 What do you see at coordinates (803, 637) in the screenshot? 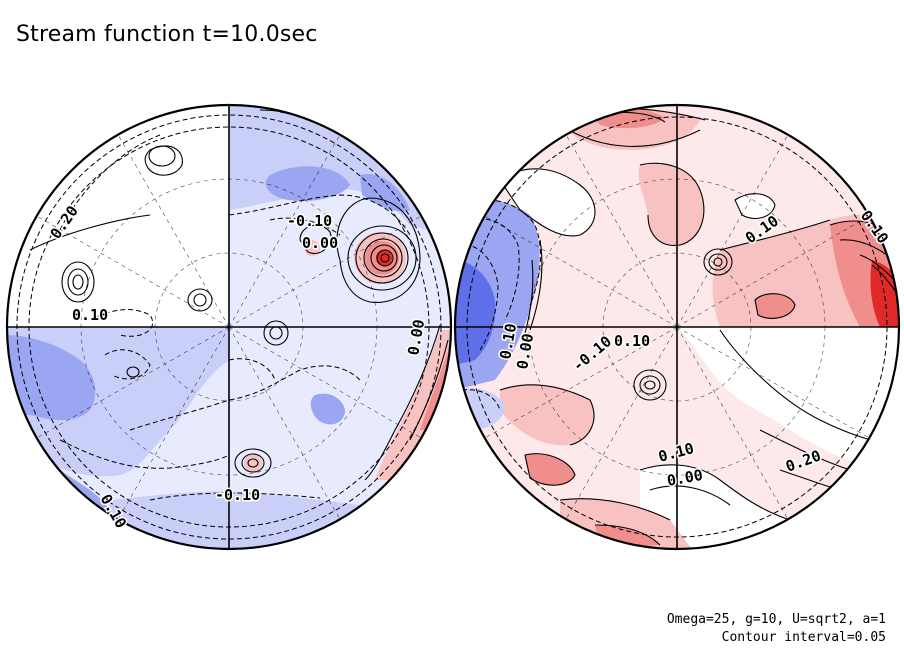
I see `footnote-contour-interval: Contour interval=0.05` at bounding box center [803, 637].